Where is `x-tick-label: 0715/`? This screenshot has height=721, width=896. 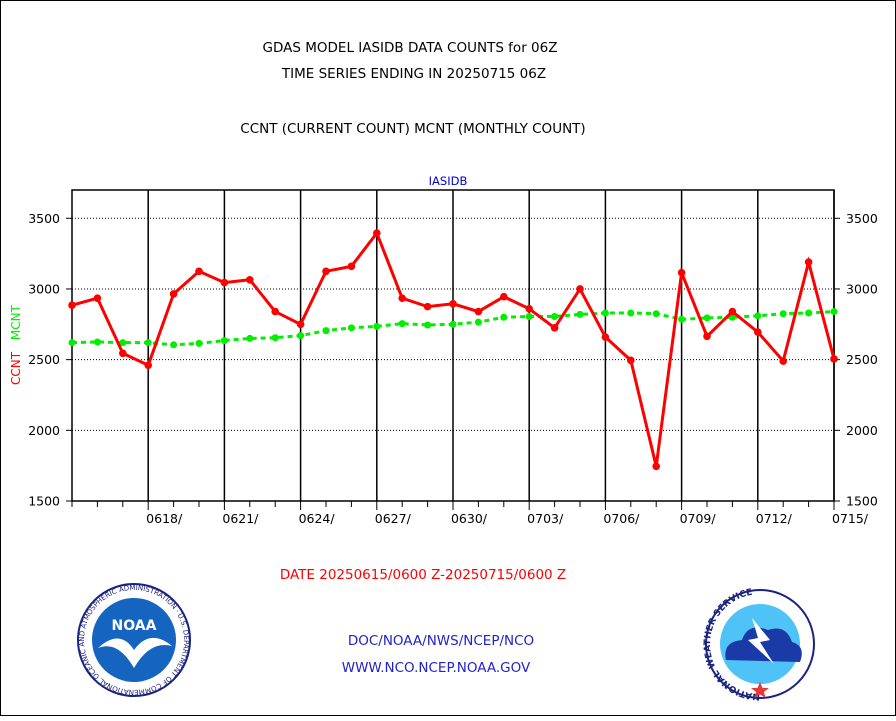 x-tick-label: 0715/ is located at coordinates (850, 518).